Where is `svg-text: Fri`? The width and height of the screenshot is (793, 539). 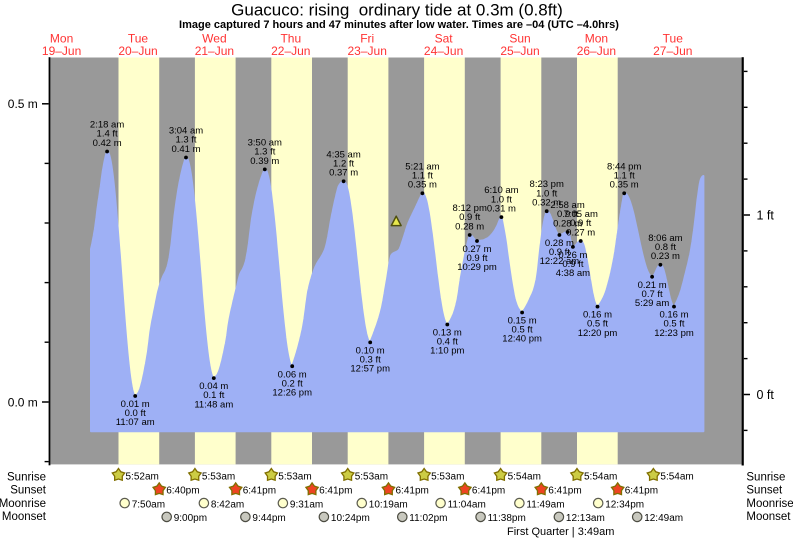 svg-text: Fri is located at coordinates (367, 39).